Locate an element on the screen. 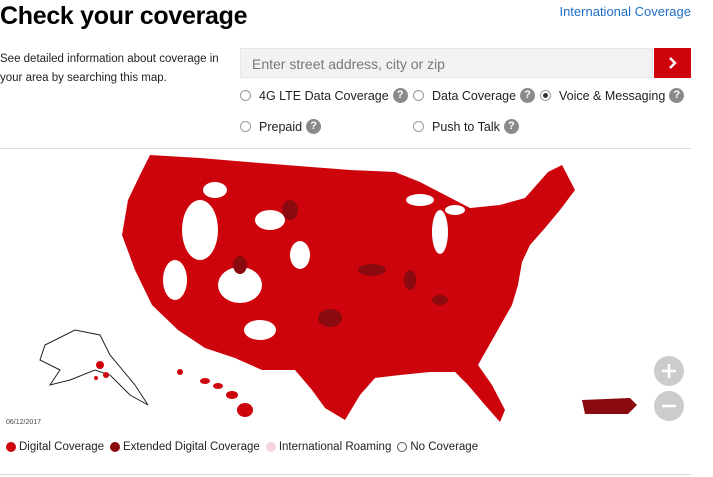  radio-option: Push to Talk? is located at coordinates (466, 126).